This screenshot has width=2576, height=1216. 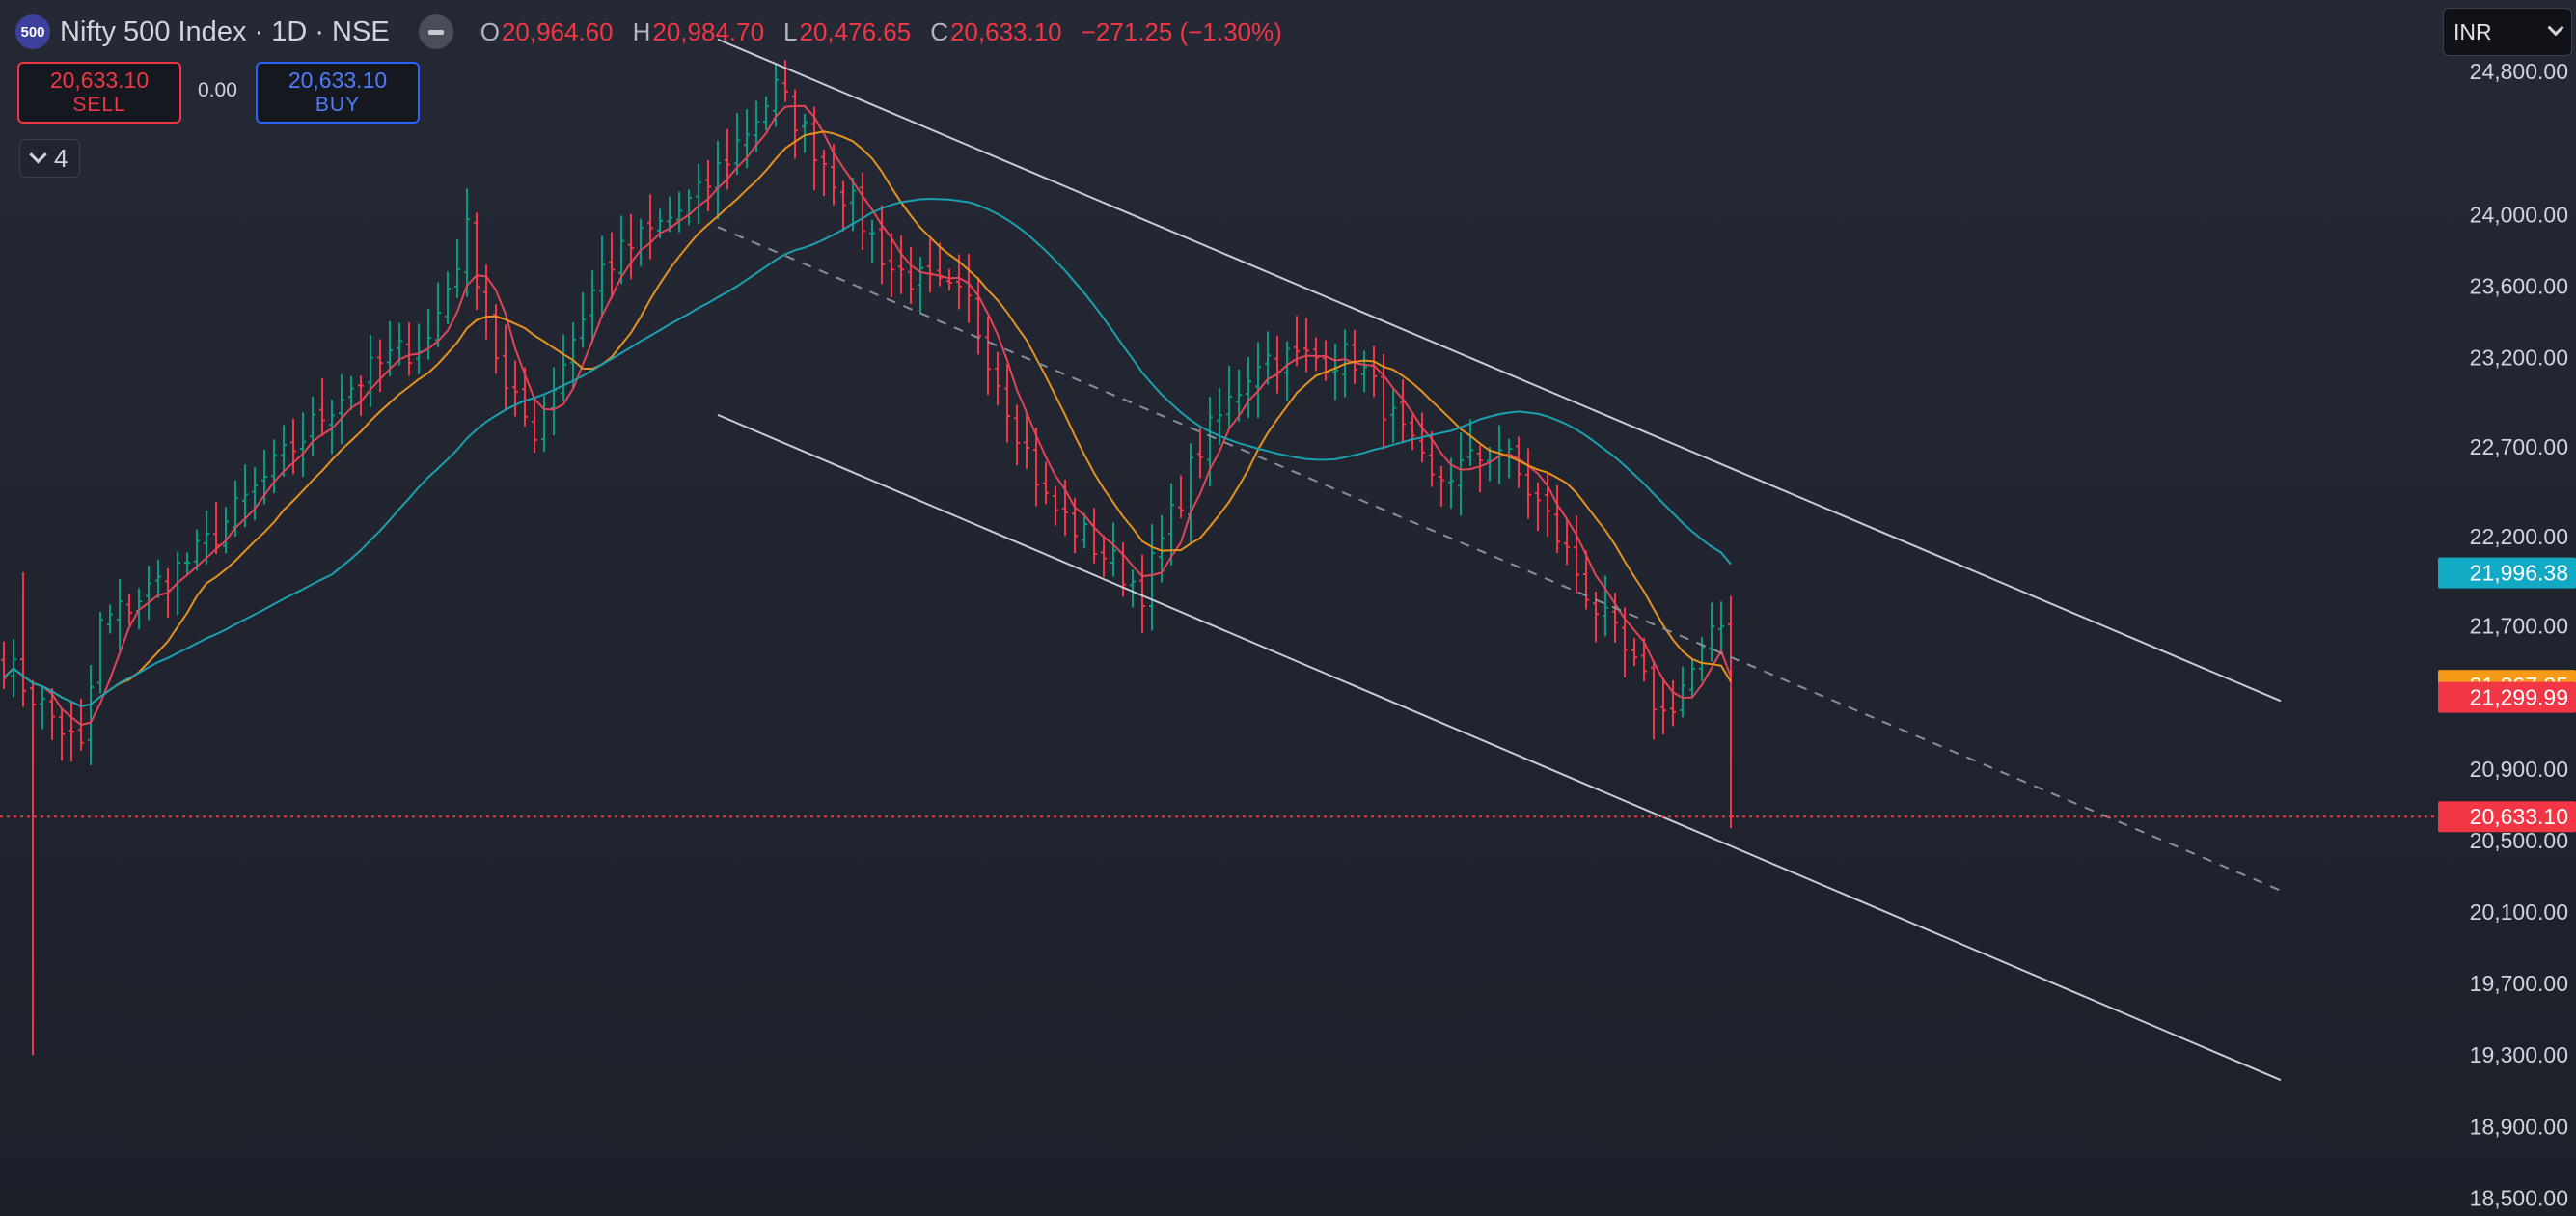 What do you see at coordinates (217, 90) in the screenshot?
I see `spread-value: 0.00` at bounding box center [217, 90].